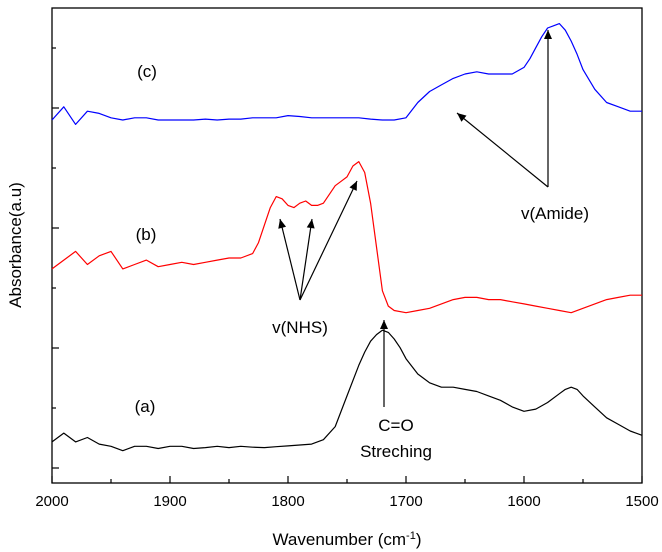  I want to click on annotation-streching: Streching, so click(396, 451).